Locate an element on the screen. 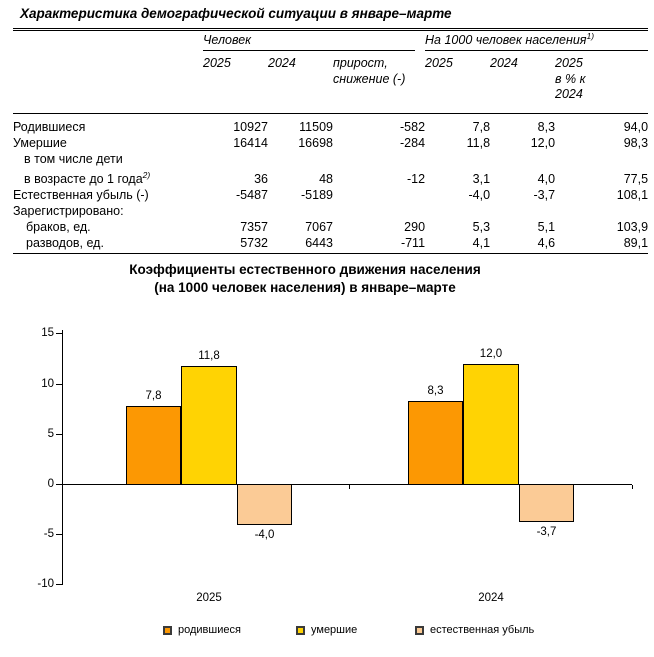 Image resolution: width=654 pixels, height=657 pixels. value-label-родившиеся-2025: 7,8 is located at coordinates (153, 395).